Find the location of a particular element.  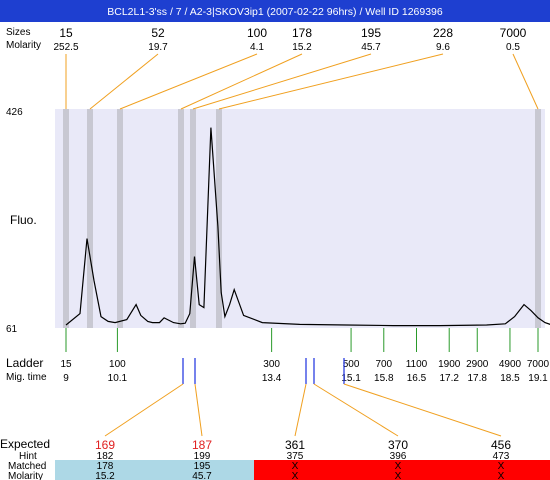

ladder-time-label: 16.5 is located at coordinates (417, 378).